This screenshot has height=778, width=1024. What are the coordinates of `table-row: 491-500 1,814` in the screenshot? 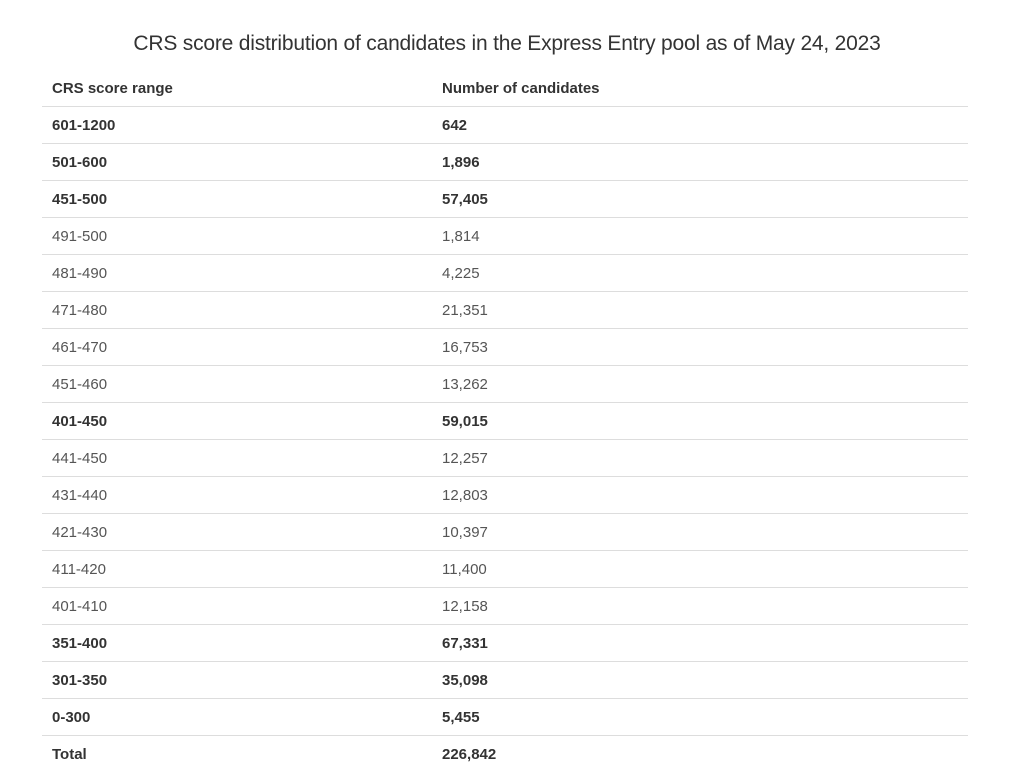 It's located at (505, 236).